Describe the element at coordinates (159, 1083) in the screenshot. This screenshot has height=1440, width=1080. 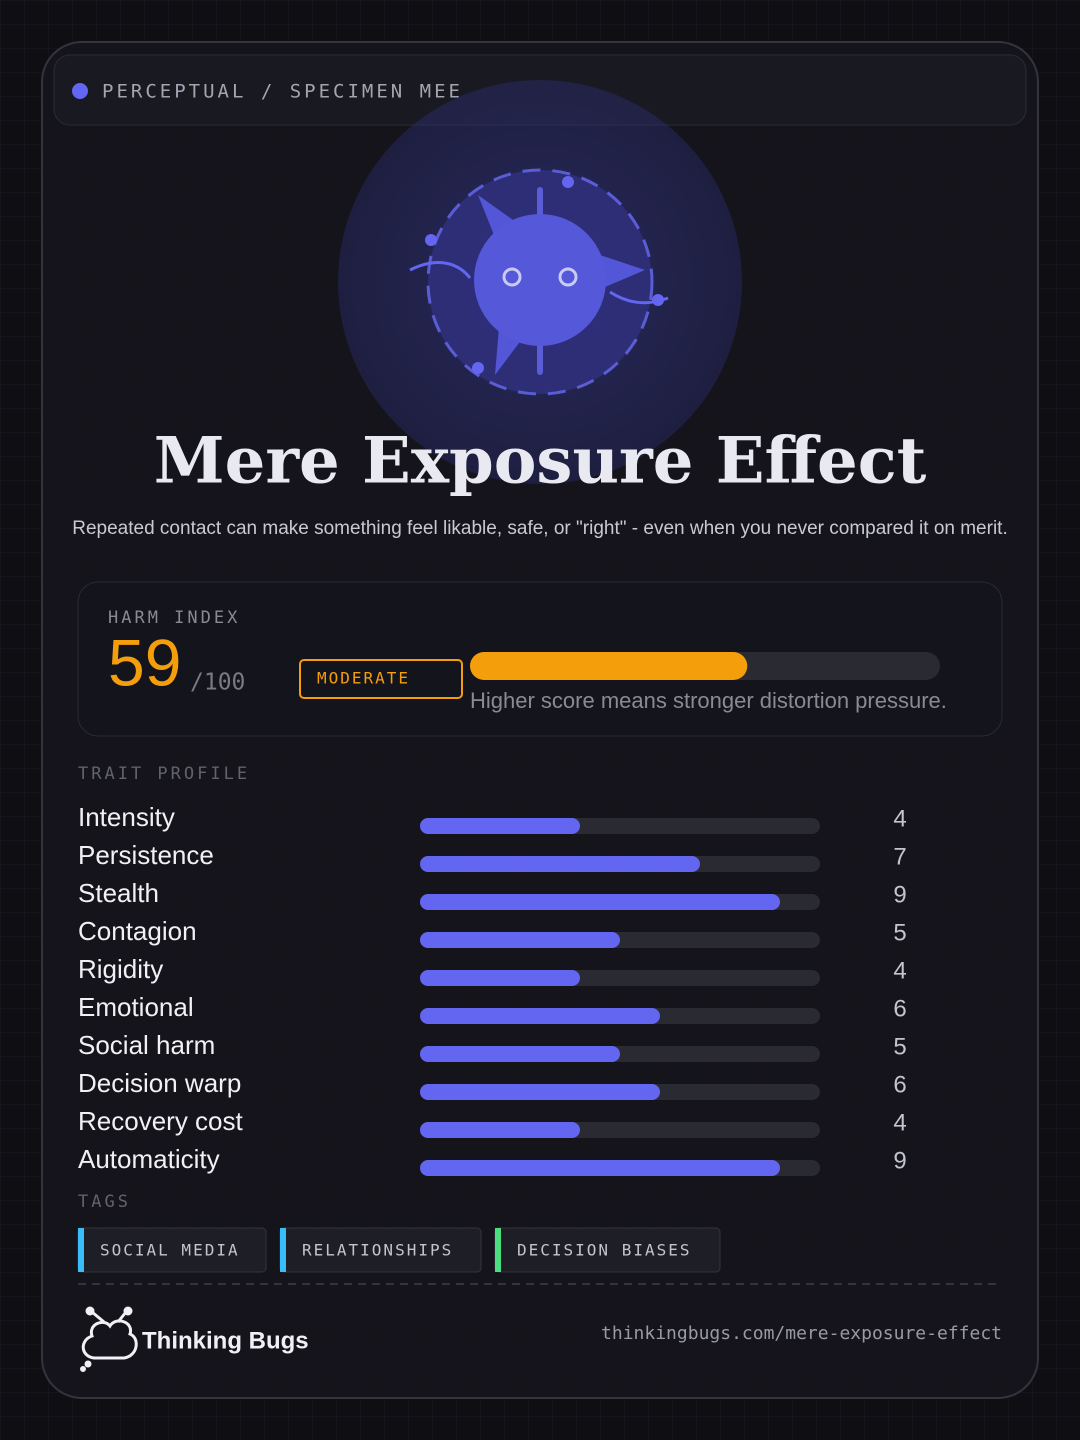
I see `trait-name: Decision warp` at that location.